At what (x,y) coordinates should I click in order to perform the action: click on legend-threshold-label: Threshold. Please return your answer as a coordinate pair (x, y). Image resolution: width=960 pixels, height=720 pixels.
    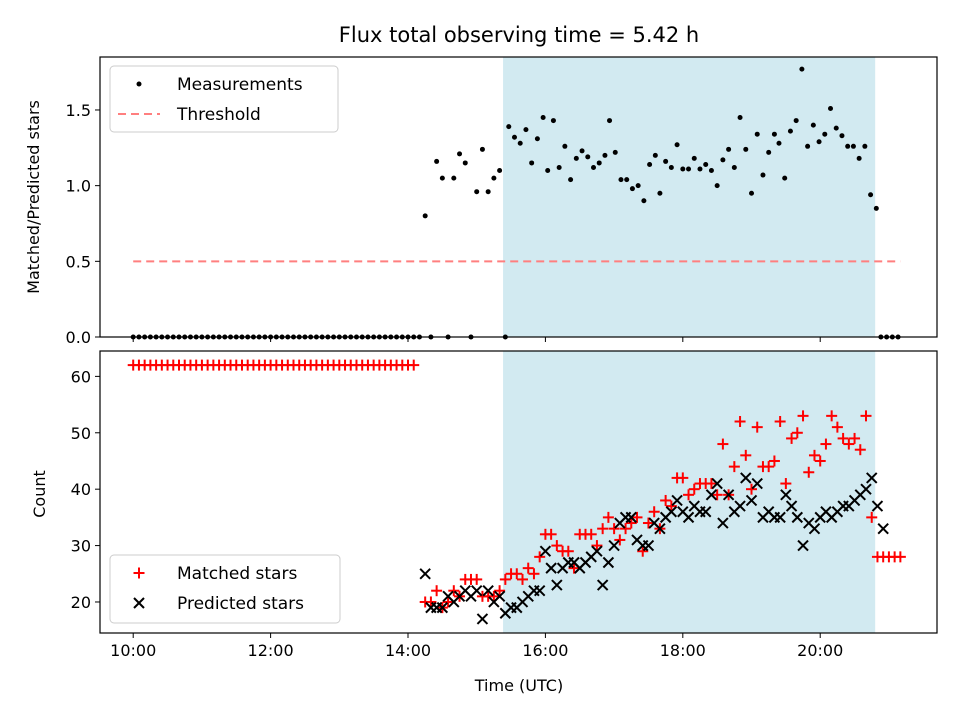
    Looking at the image, I should click on (218, 115).